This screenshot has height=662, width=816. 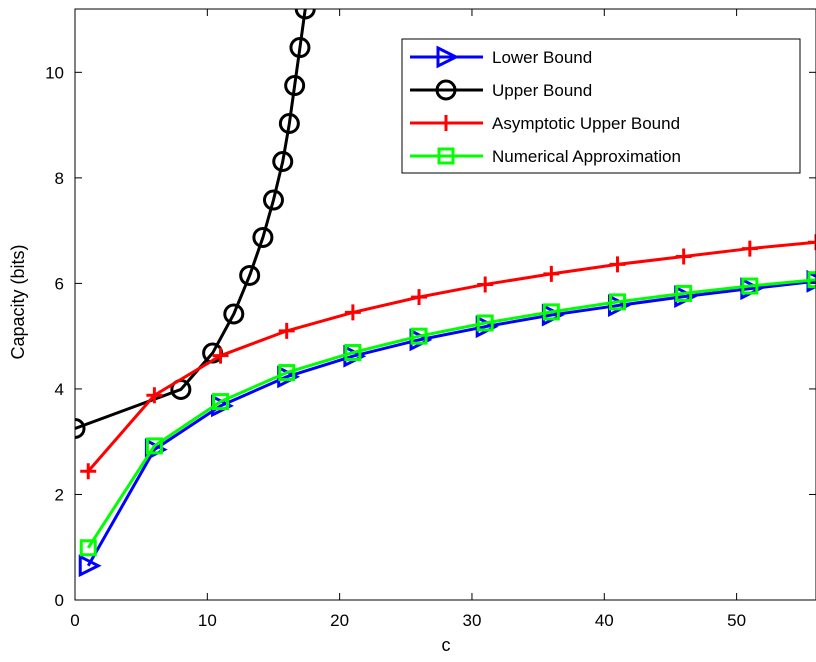 I want to click on x-axis-label: c, so click(x=446, y=645).